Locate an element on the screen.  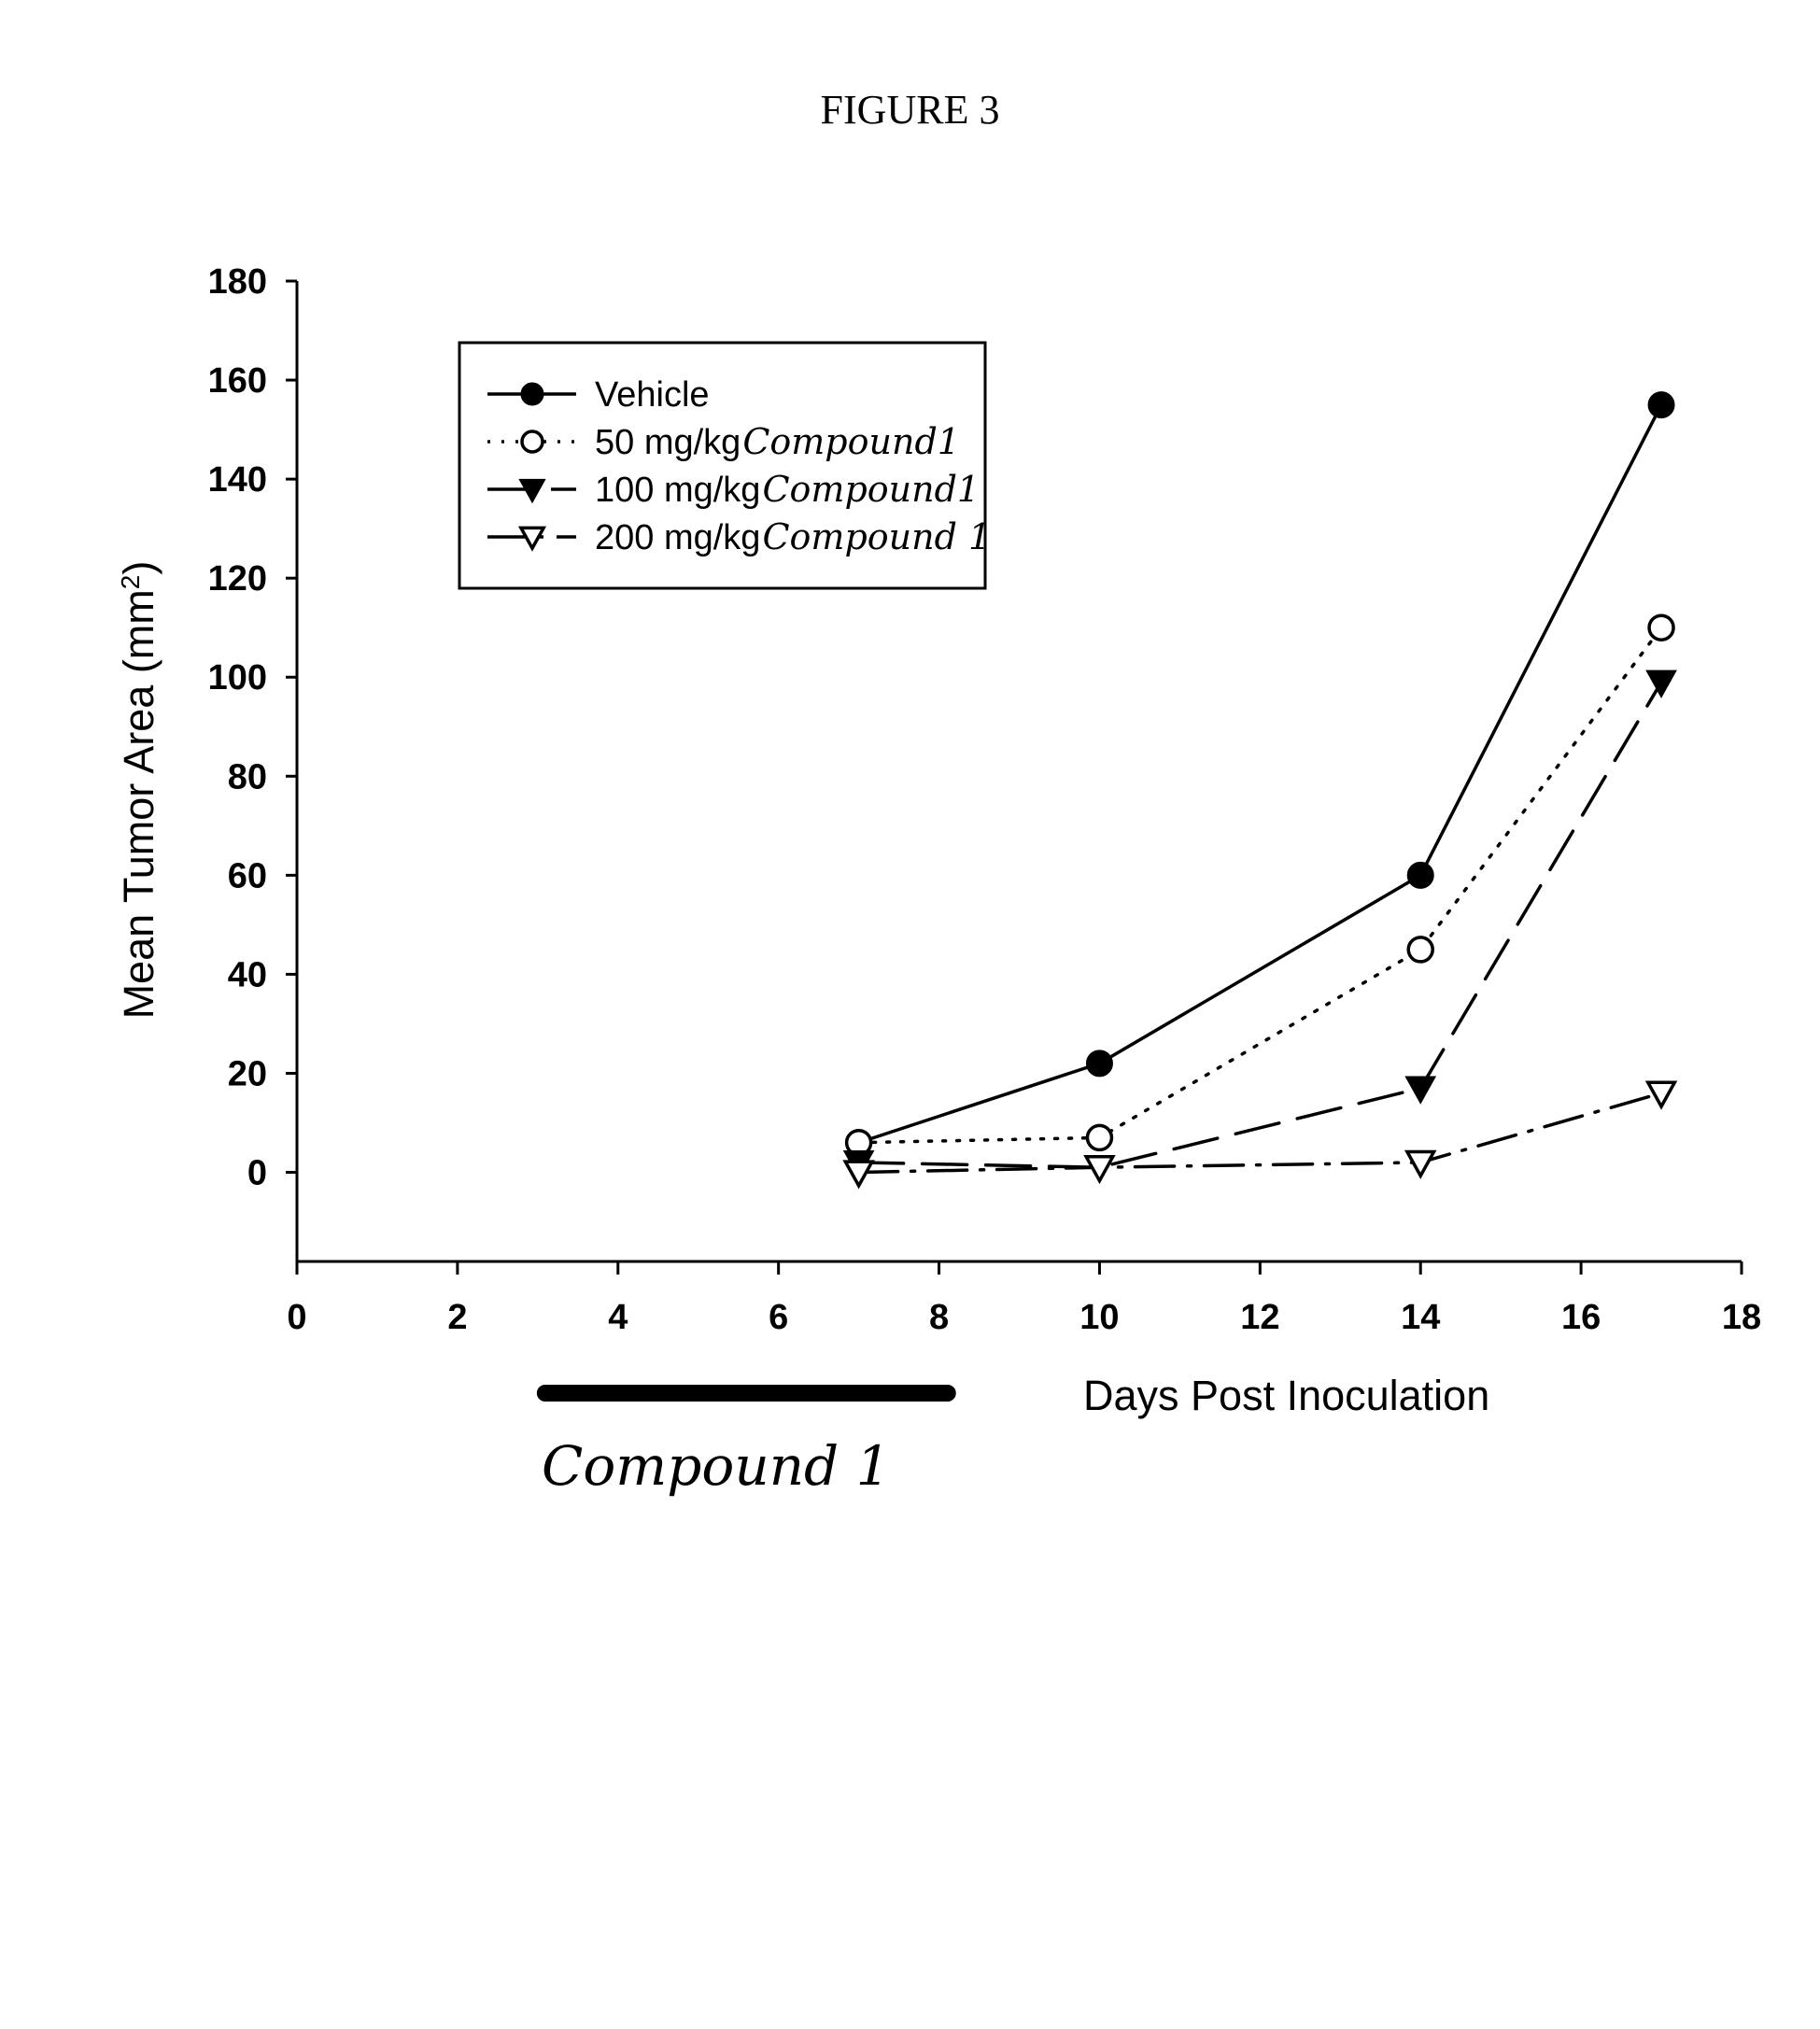
legend-label: 200 mg/kg is located at coordinates (677, 537).